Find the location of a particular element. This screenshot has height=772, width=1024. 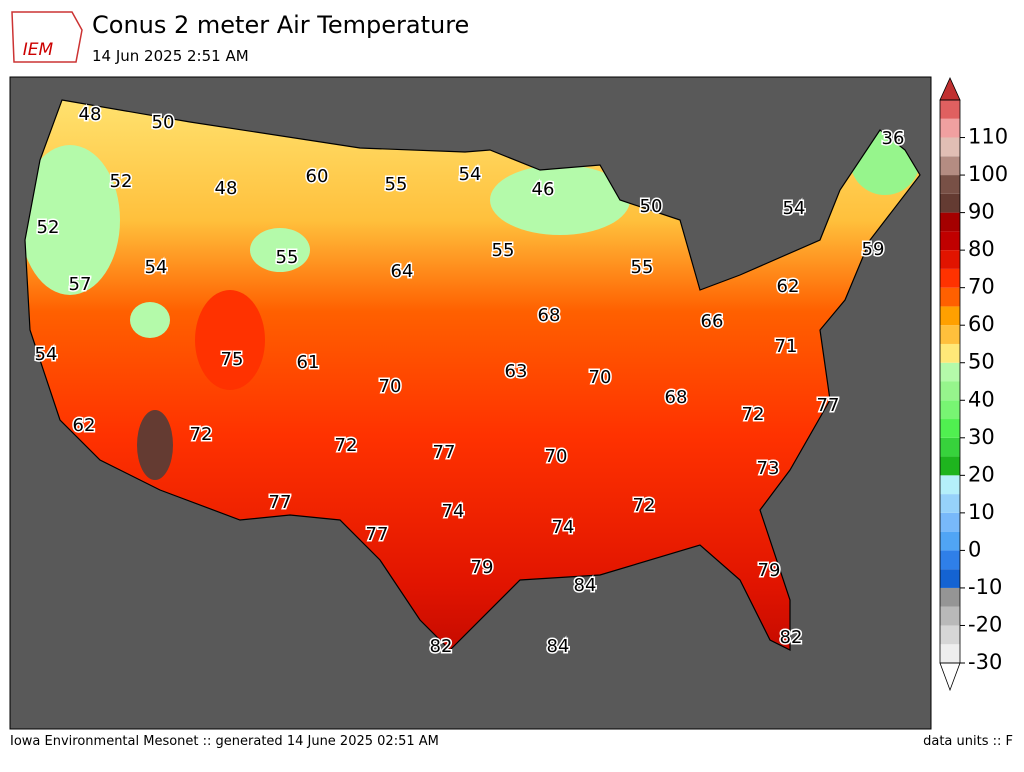

station-label: 64 is located at coordinates (402, 271).